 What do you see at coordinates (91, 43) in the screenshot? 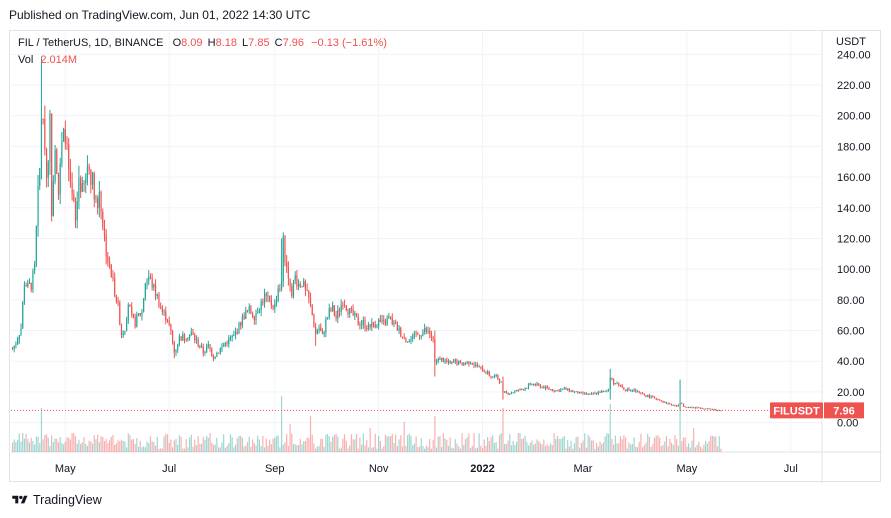
I see `legend-symbol: FIL / TetherUS, 1D, BINANCE` at bounding box center [91, 43].